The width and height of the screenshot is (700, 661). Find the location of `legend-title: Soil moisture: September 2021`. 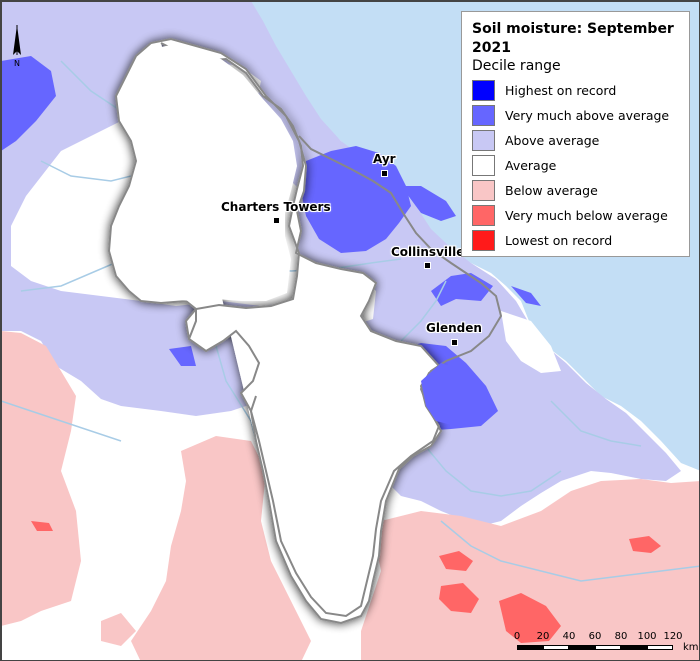

legend-title: Soil moisture: September 2021 is located at coordinates (573, 38).